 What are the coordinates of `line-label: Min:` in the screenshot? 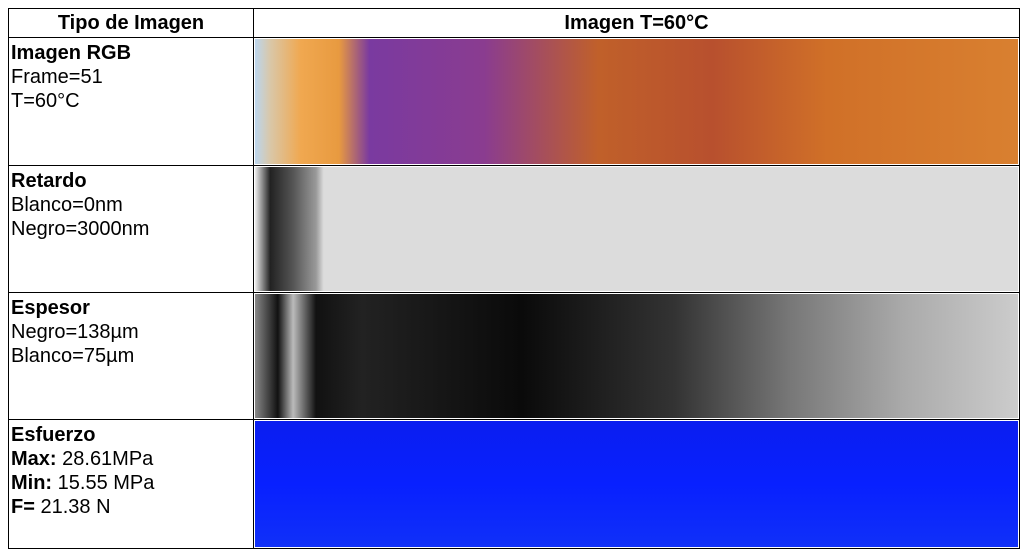 It's located at (32, 483).